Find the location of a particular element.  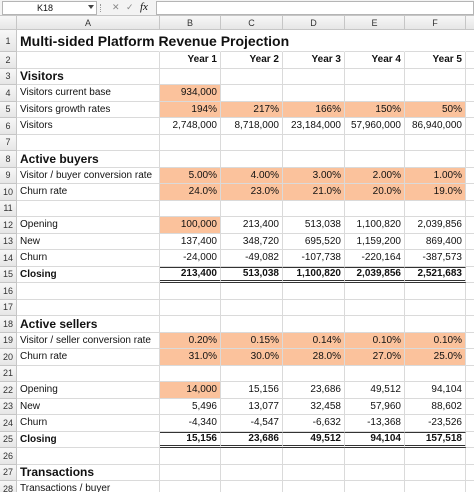

column-header: D is located at coordinates (314, 23).